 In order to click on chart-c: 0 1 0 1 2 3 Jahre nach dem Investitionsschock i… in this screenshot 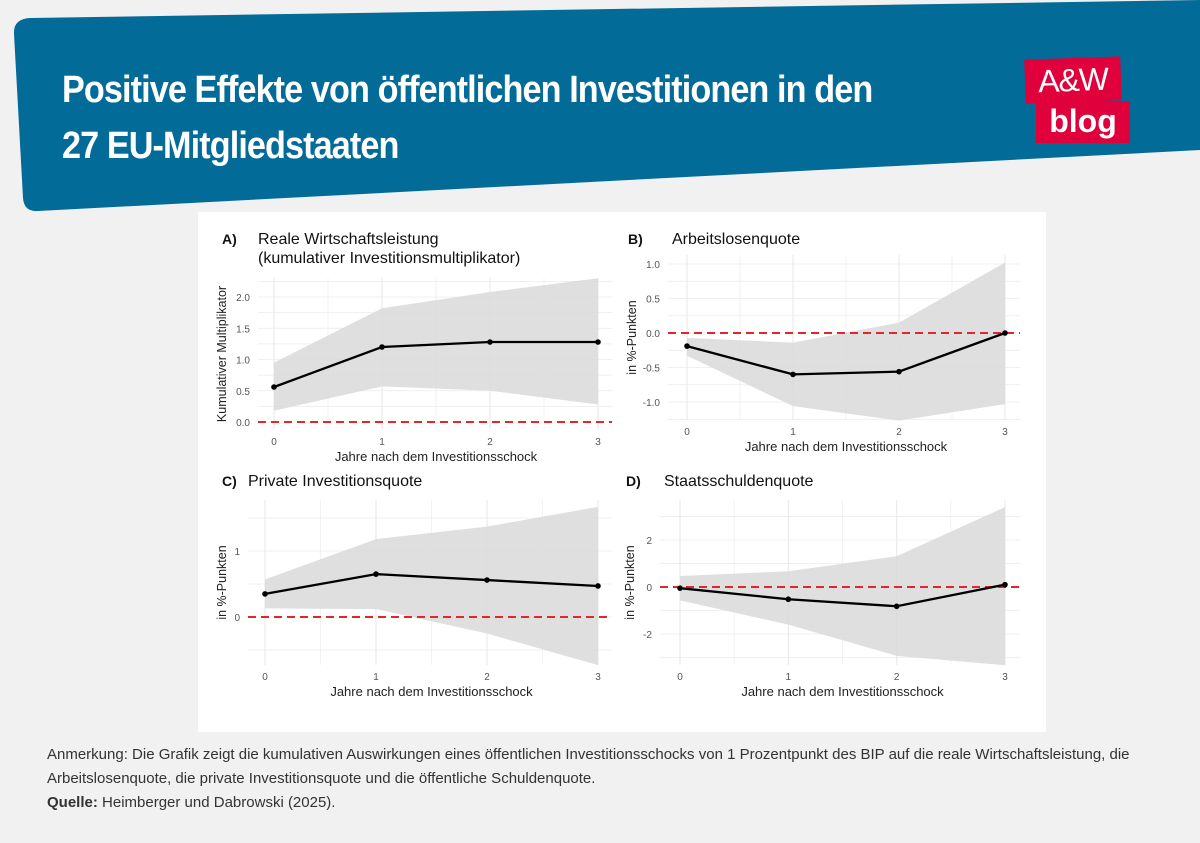, I will do `click(413, 586)`.